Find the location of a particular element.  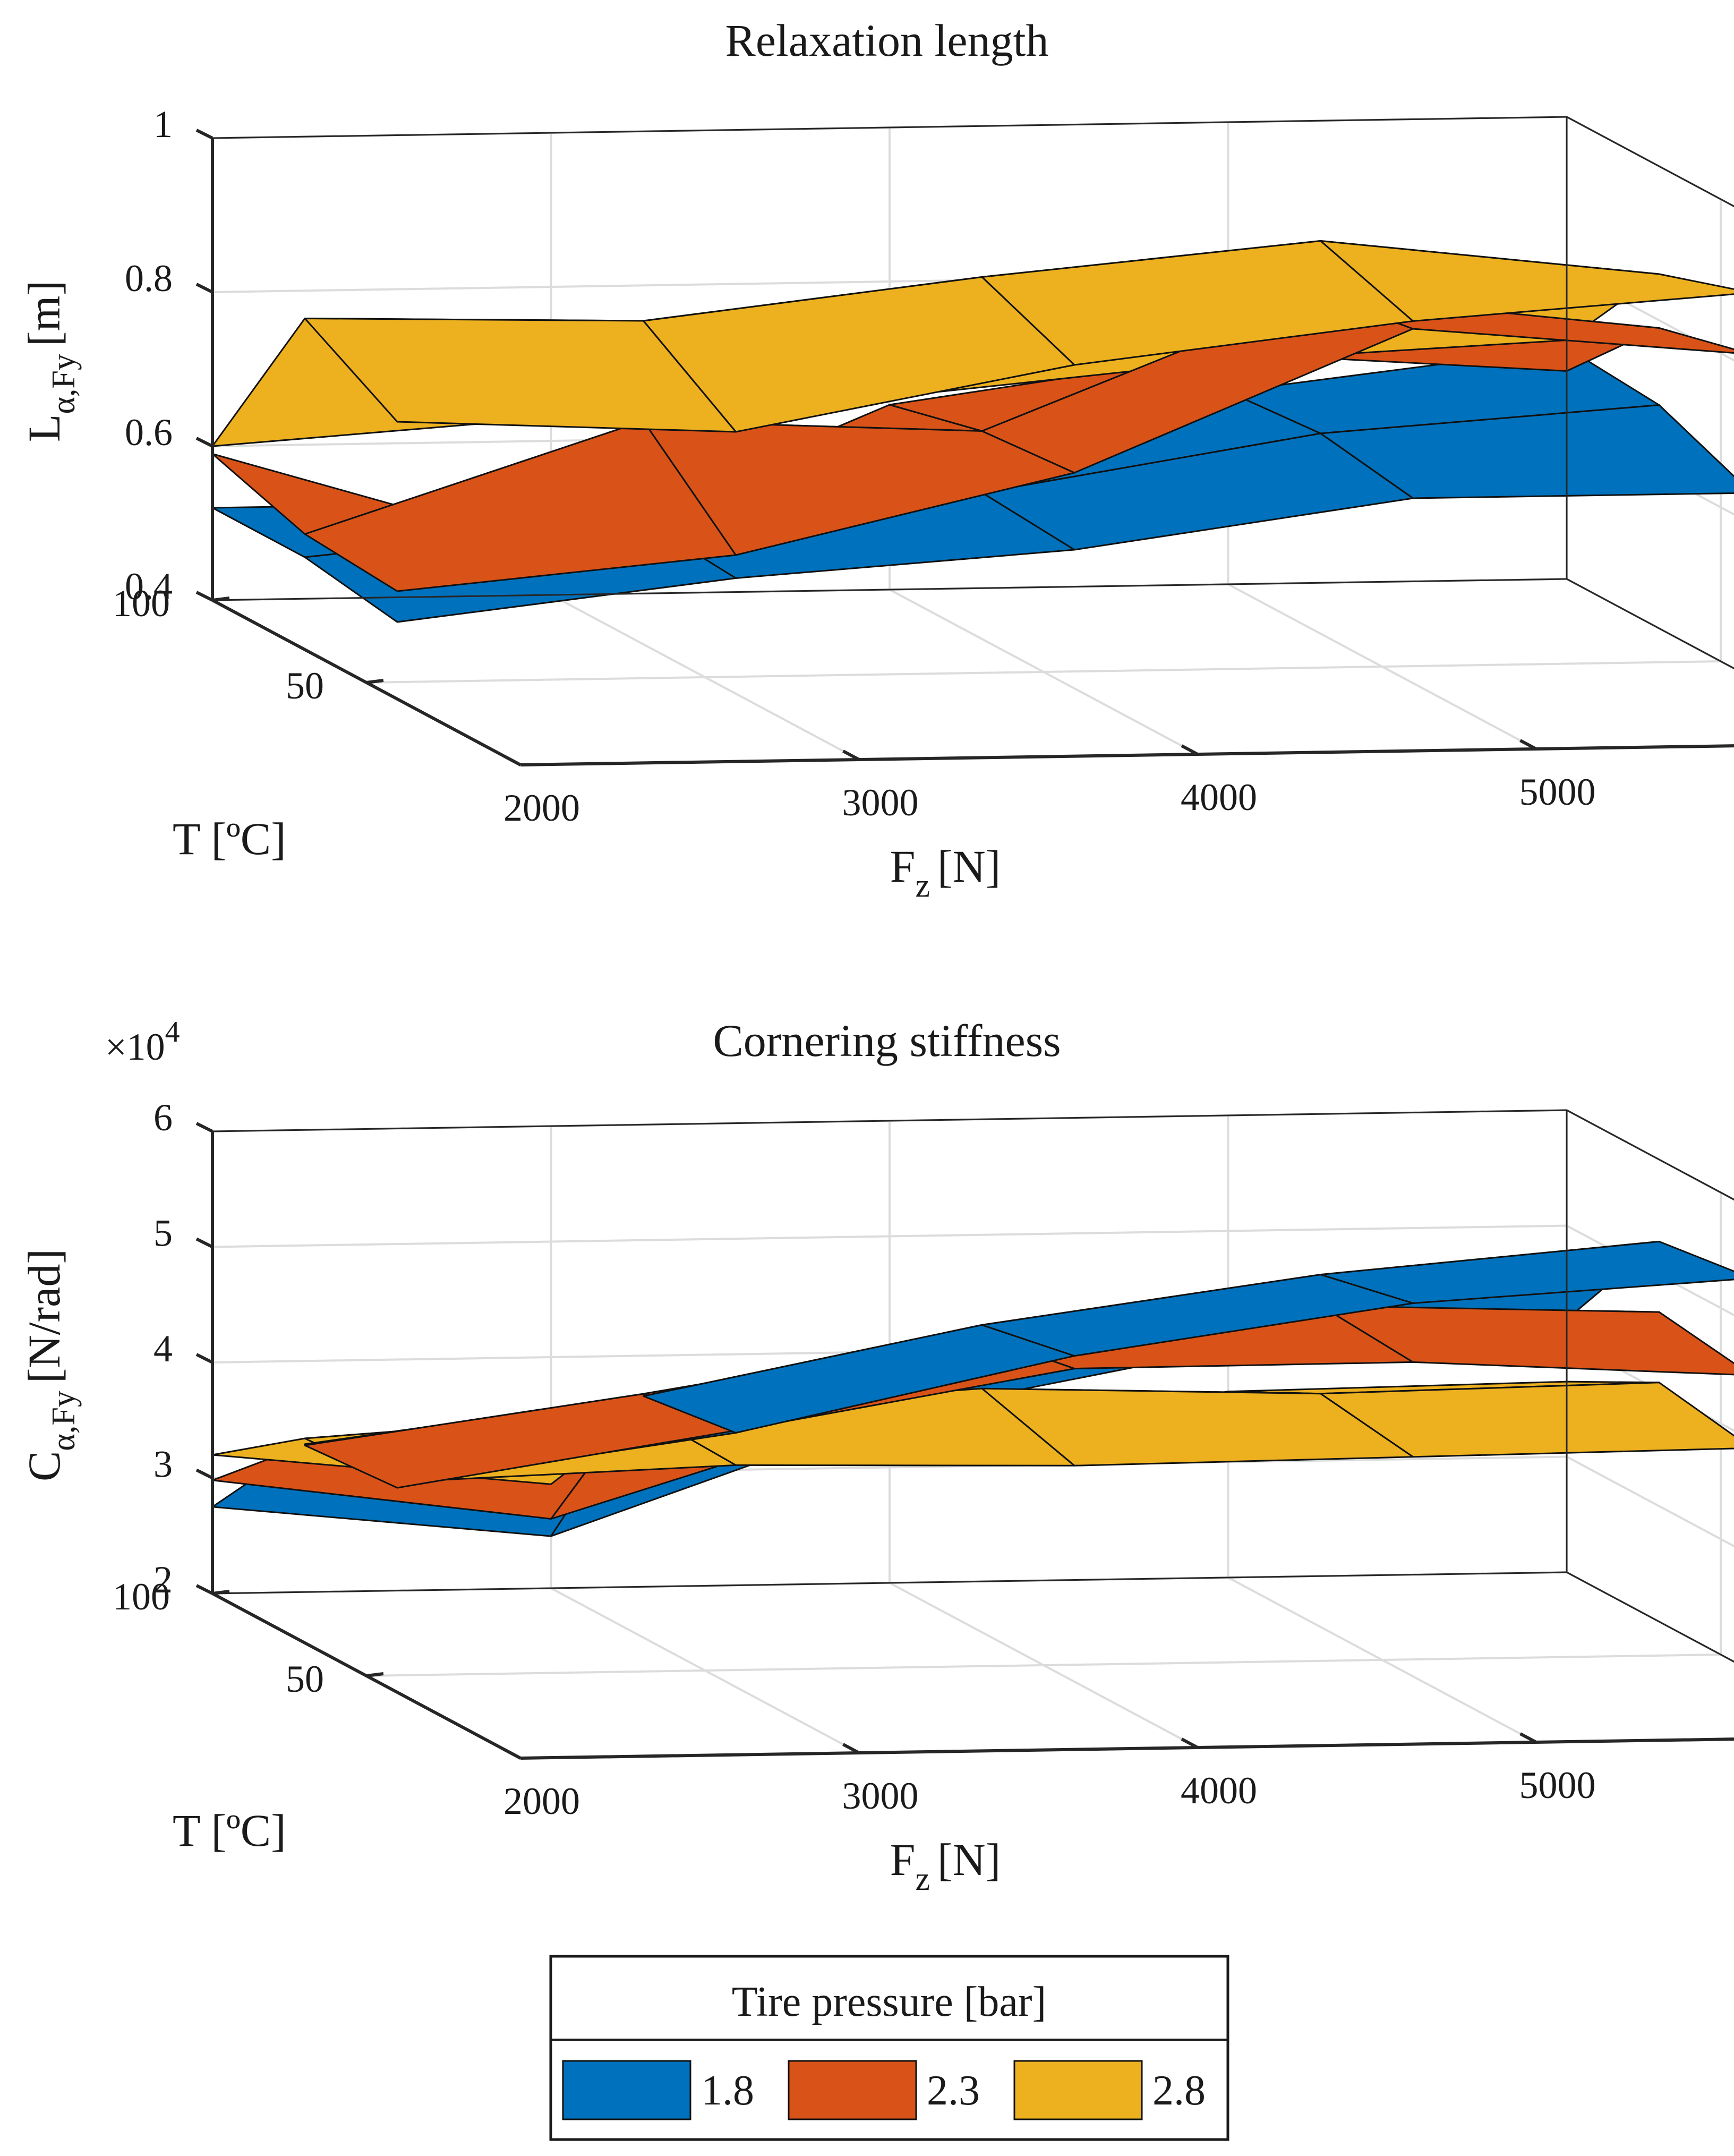

legend: Tire pressure [bar] 1.8 2.3 2.8 is located at coordinates (889, 2048).